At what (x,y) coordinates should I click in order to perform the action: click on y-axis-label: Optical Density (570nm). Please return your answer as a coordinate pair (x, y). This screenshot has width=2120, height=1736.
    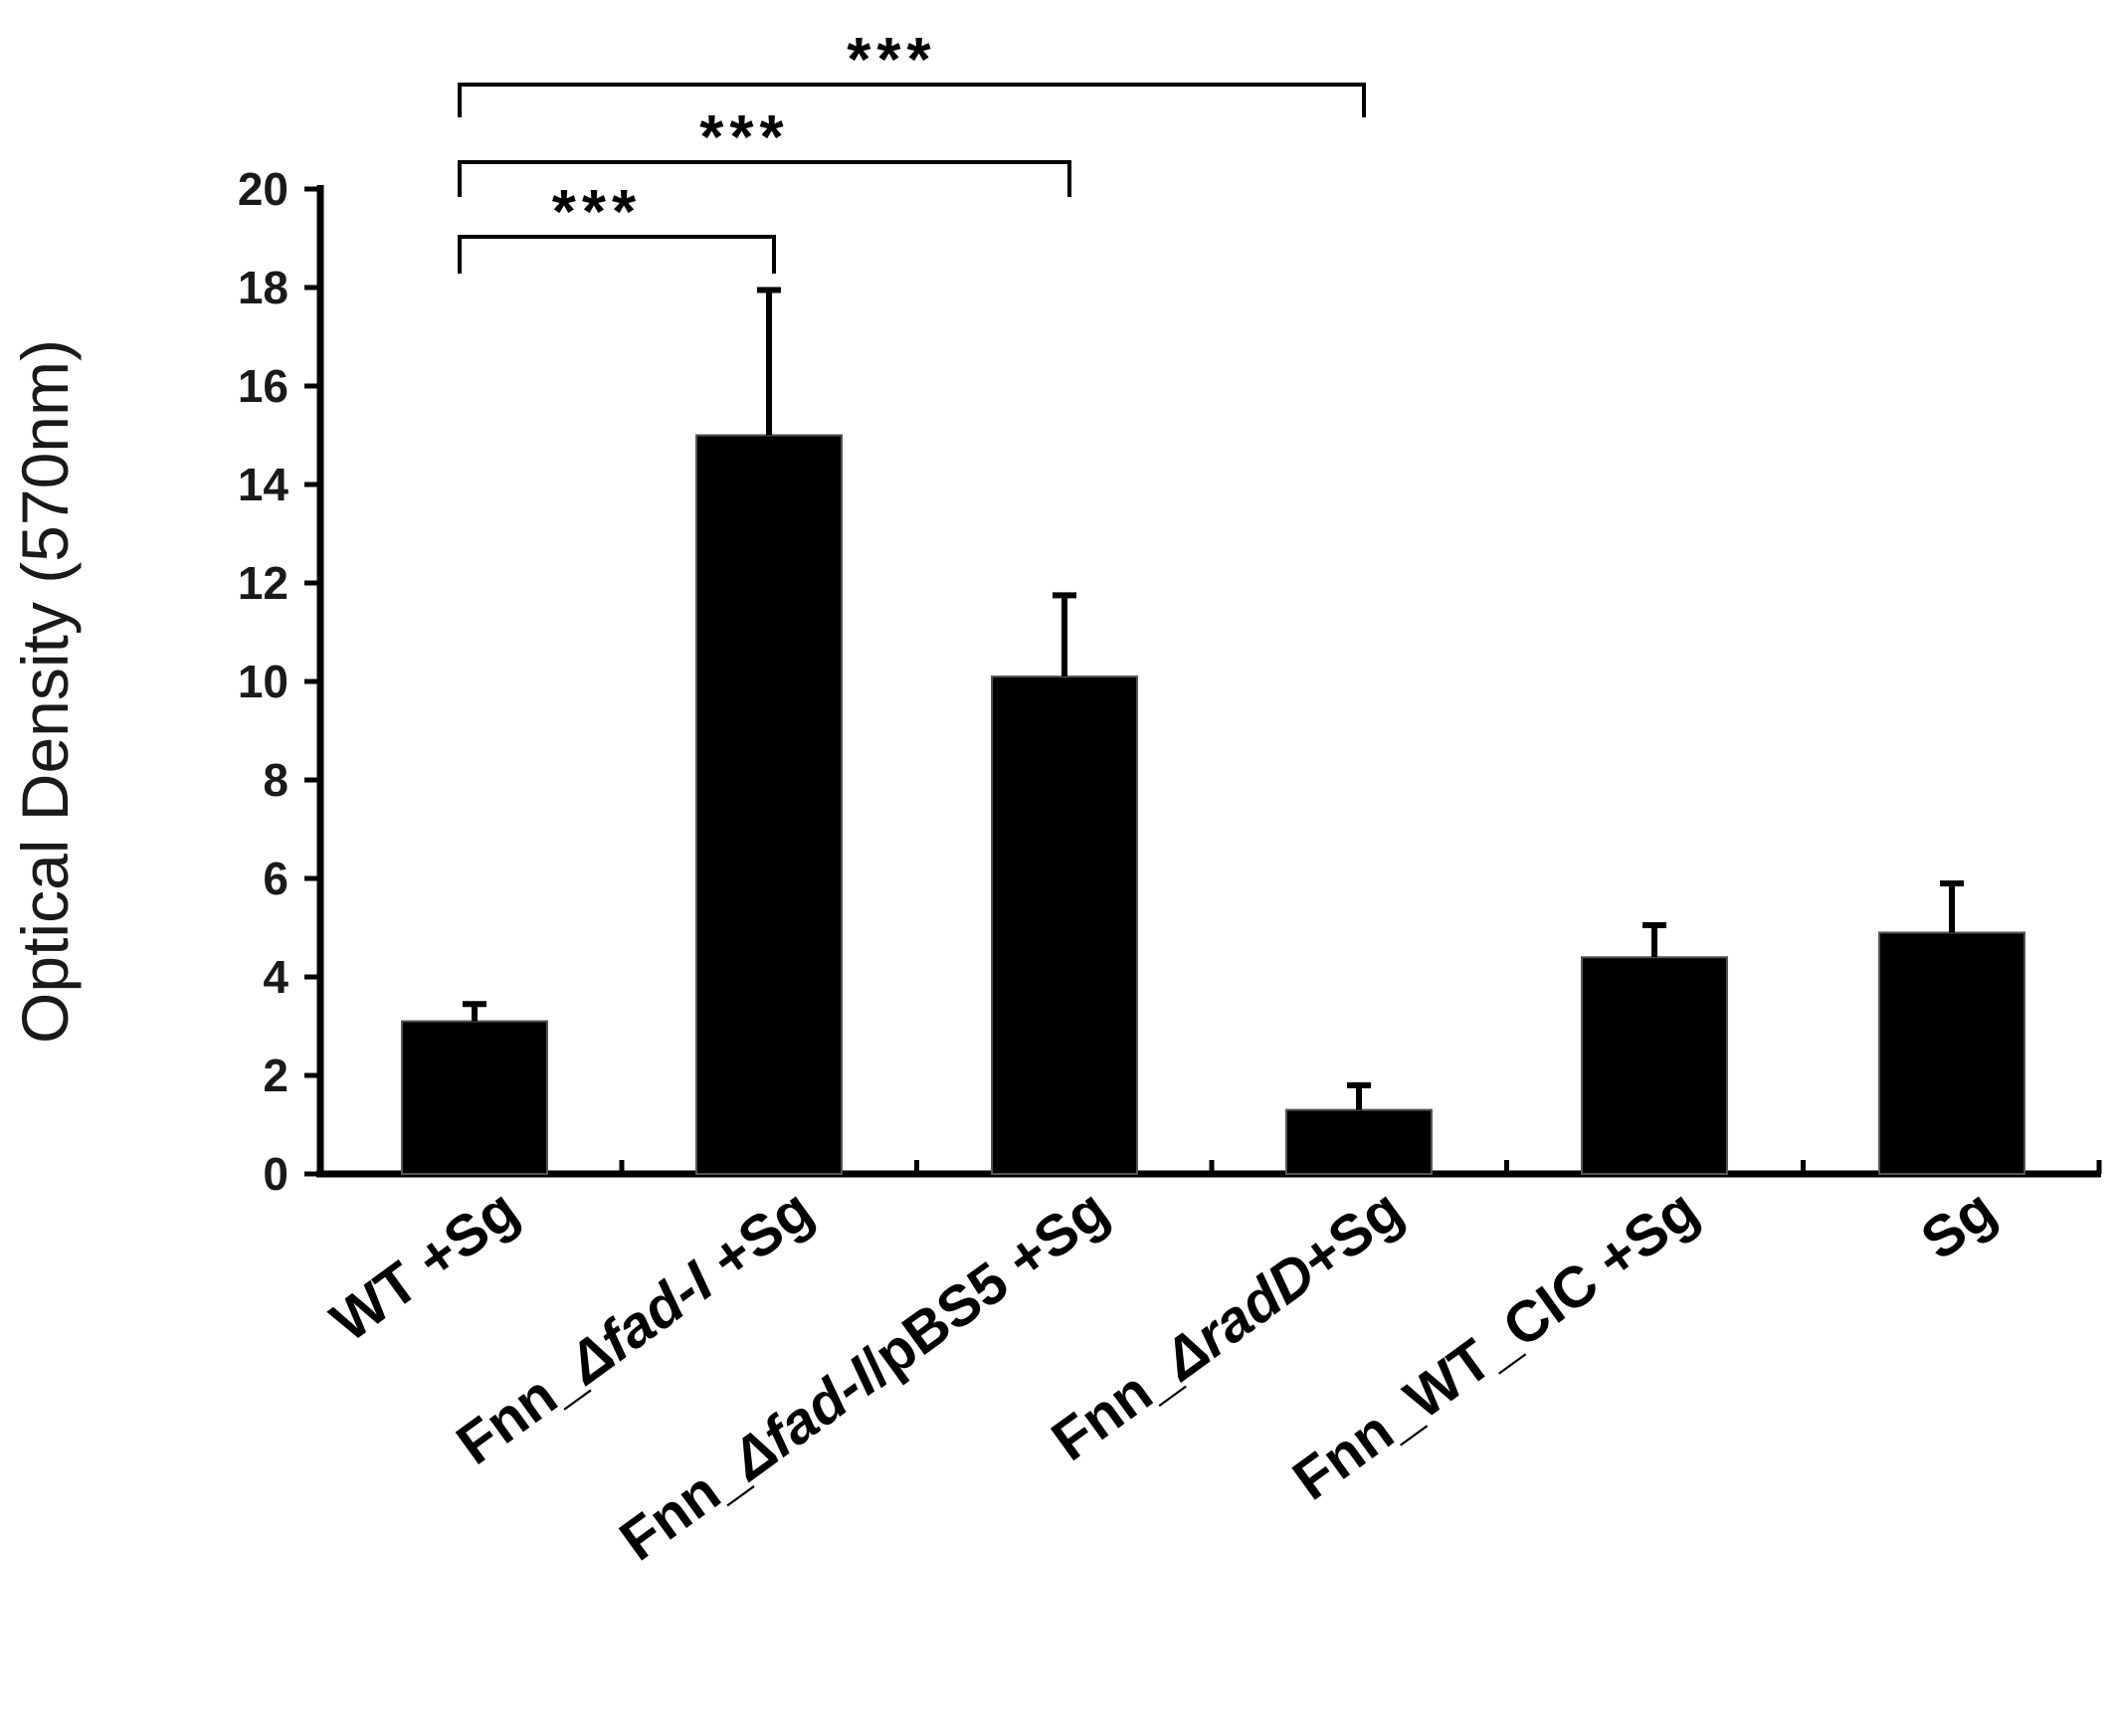
    Looking at the image, I should click on (45, 691).